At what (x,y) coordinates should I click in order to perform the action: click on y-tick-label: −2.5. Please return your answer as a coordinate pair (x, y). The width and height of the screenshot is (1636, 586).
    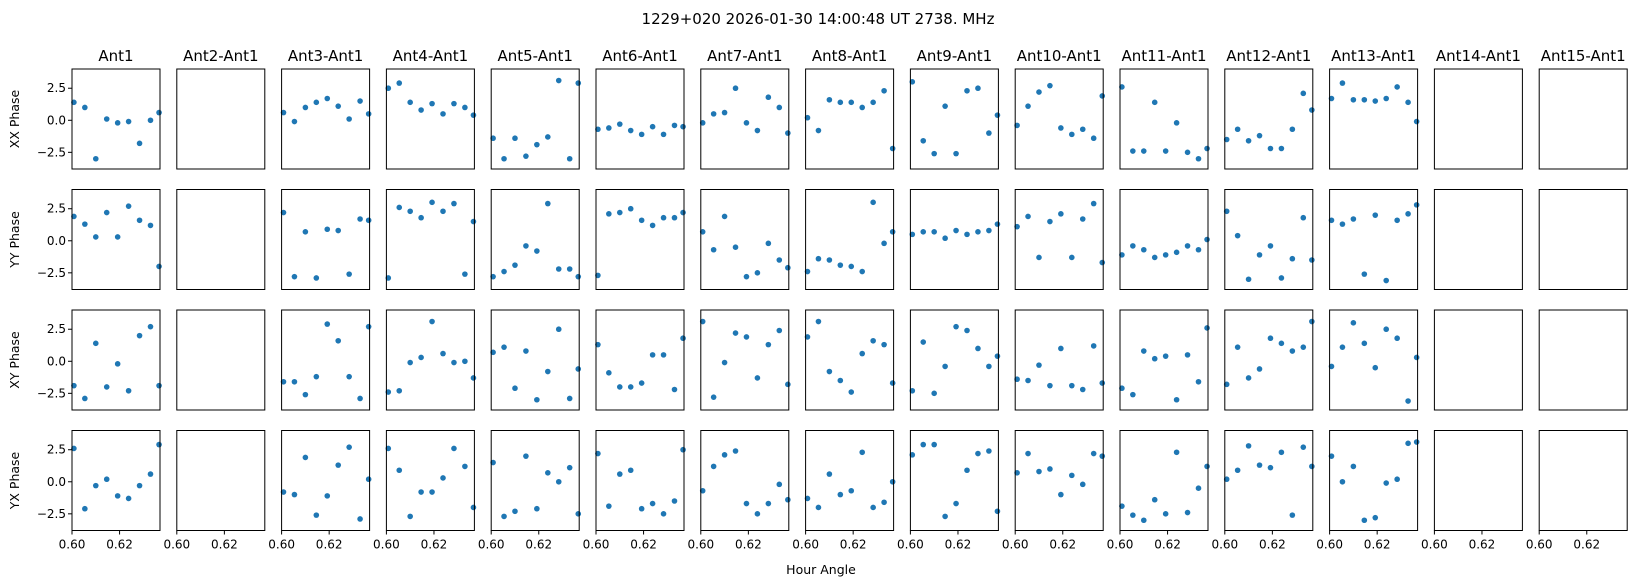
    Looking at the image, I should click on (51, 273).